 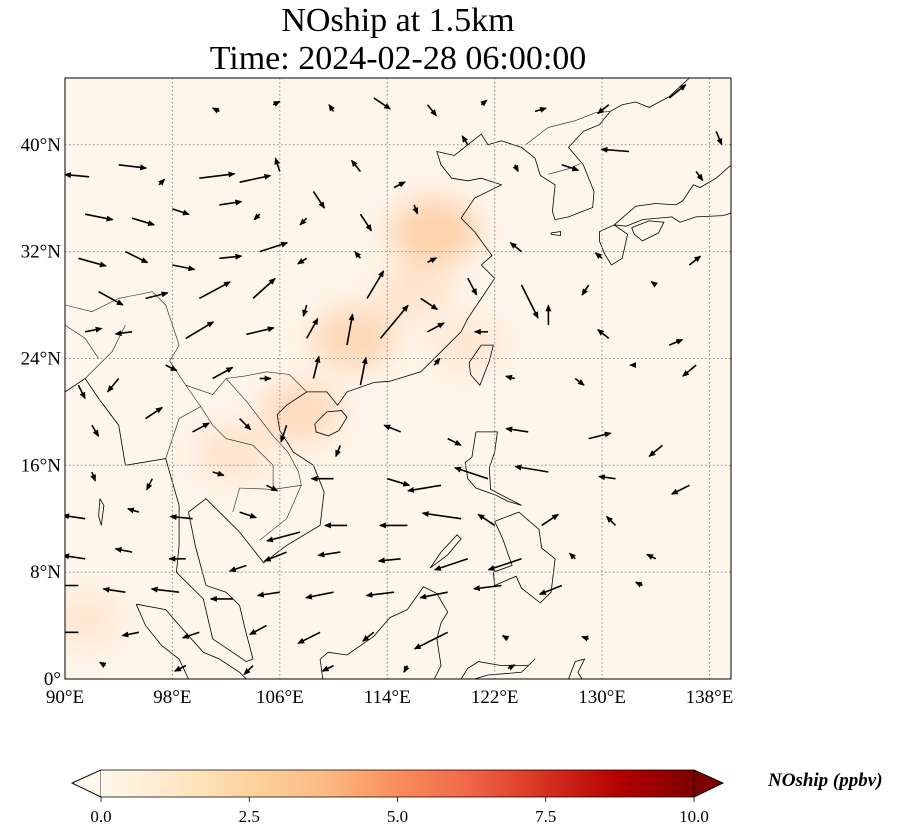 I want to click on lat-tick-label: 0°, so click(x=52, y=679).